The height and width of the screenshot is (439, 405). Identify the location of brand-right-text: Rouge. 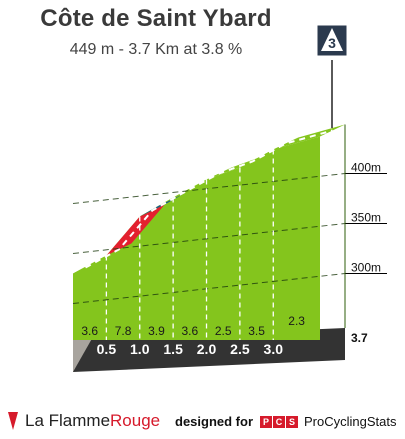
(135, 420).